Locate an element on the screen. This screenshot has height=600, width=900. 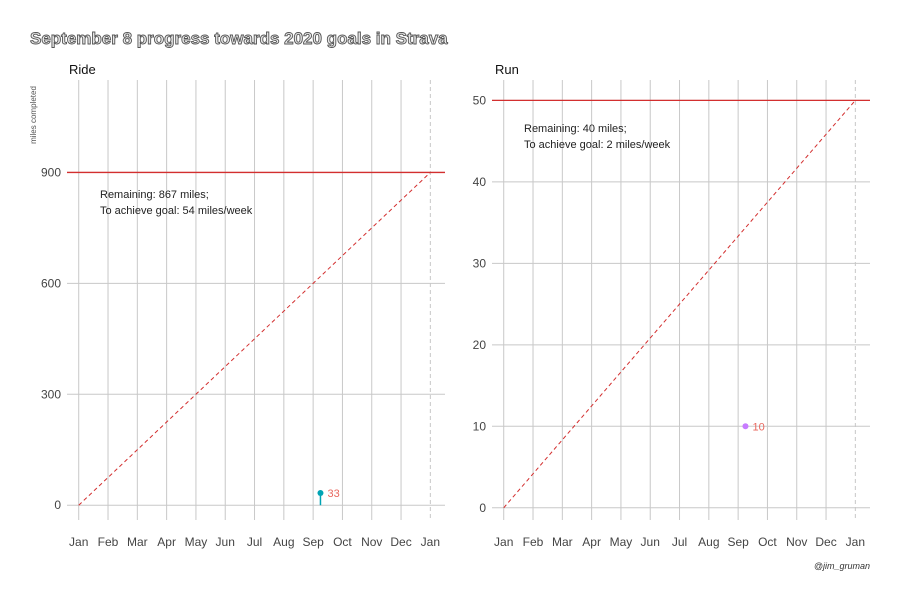
y-tick-label: 50 is located at coordinates (480, 100).